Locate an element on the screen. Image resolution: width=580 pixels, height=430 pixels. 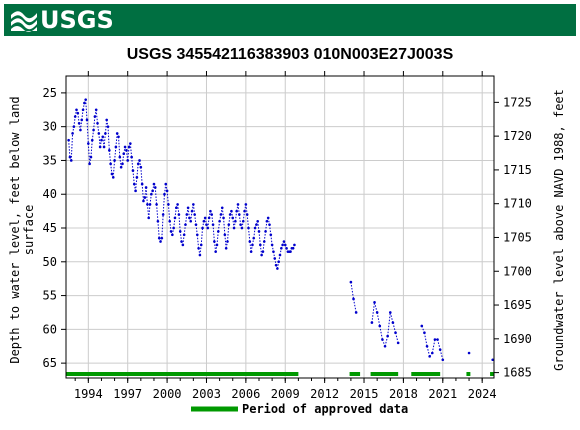
y-tick-label-right: 1720 is located at coordinates (517, 136).